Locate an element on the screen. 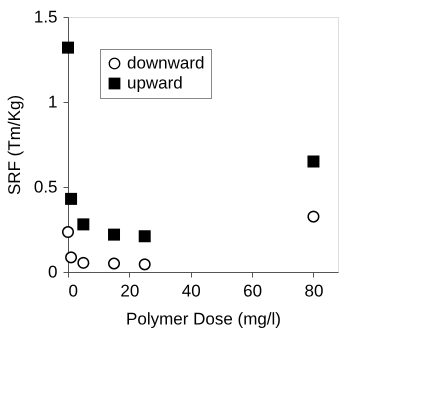 This screenshot has width=430, height=420. y-axis-title: SRF (Tm/Kg) is located at coordinates (14, 145).